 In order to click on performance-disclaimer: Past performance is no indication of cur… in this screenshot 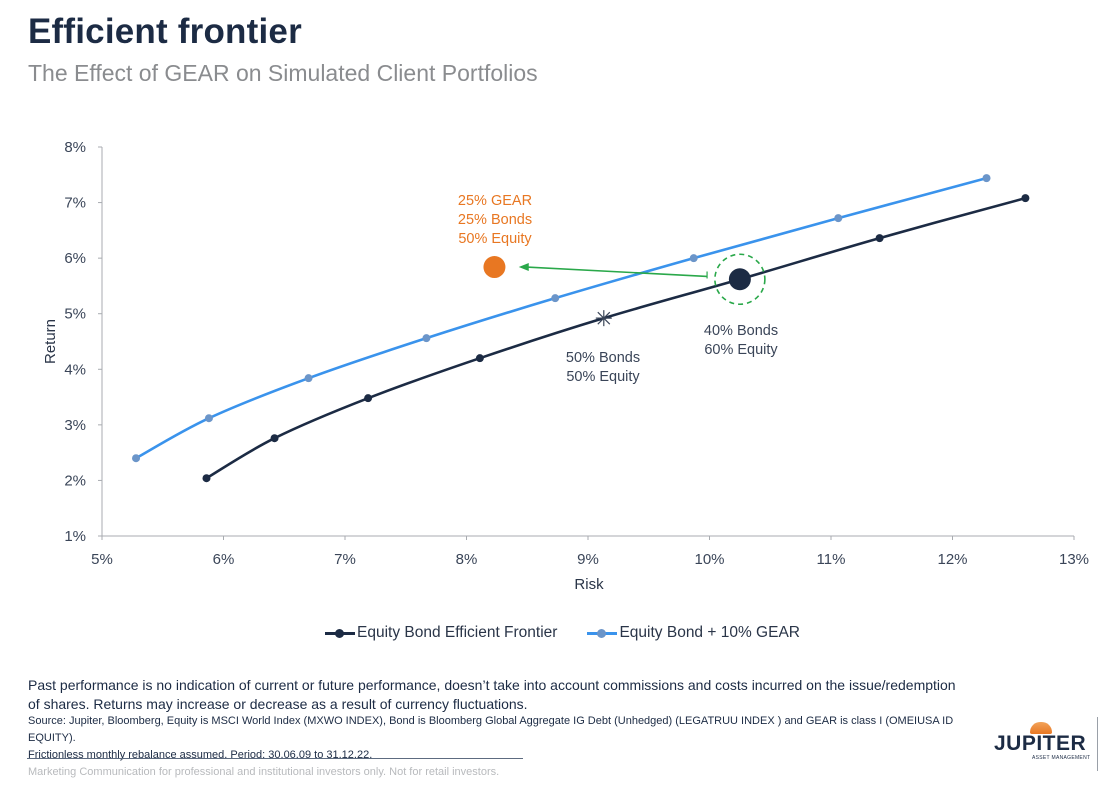, I will do `click(492, 694)`.